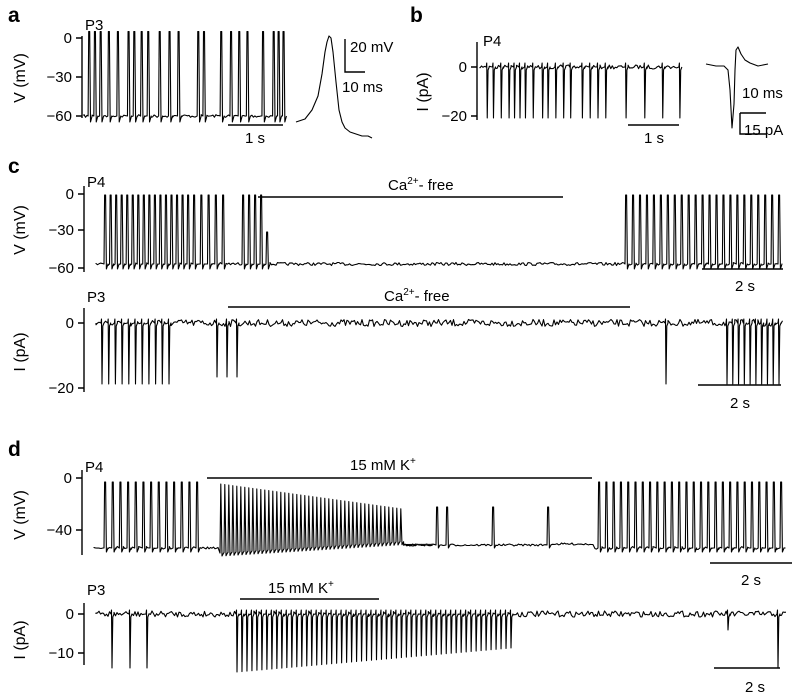 Image resolution: width=800 pixels, height=698 pixels. What do you see at coordinates (96, 297) in the screenshot?
I see `recording-label-c-current: P3` at bounding box center [96, 297].